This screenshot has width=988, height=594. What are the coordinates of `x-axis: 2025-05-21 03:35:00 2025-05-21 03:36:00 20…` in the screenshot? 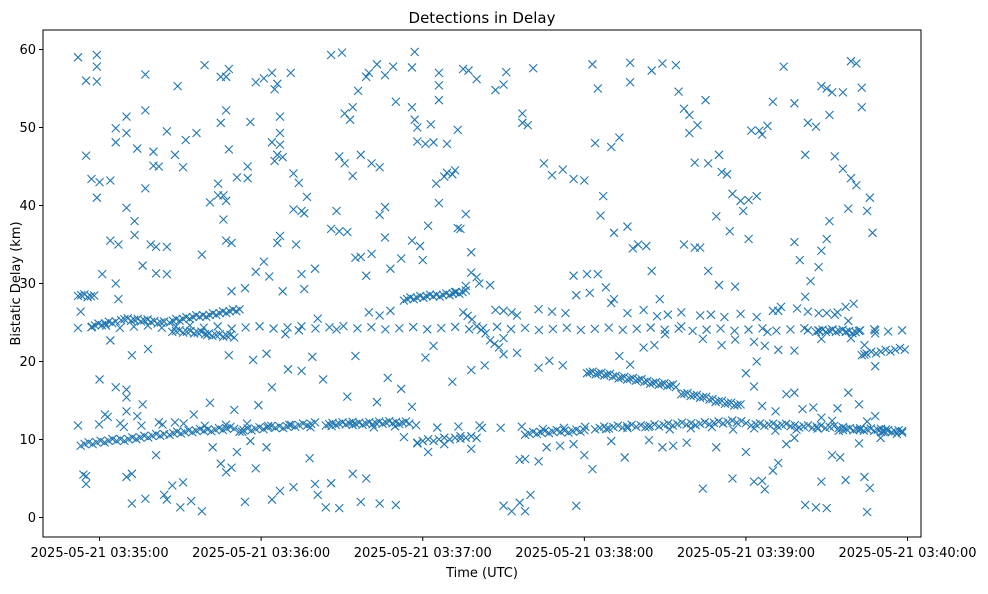 It's located at (504, 549).